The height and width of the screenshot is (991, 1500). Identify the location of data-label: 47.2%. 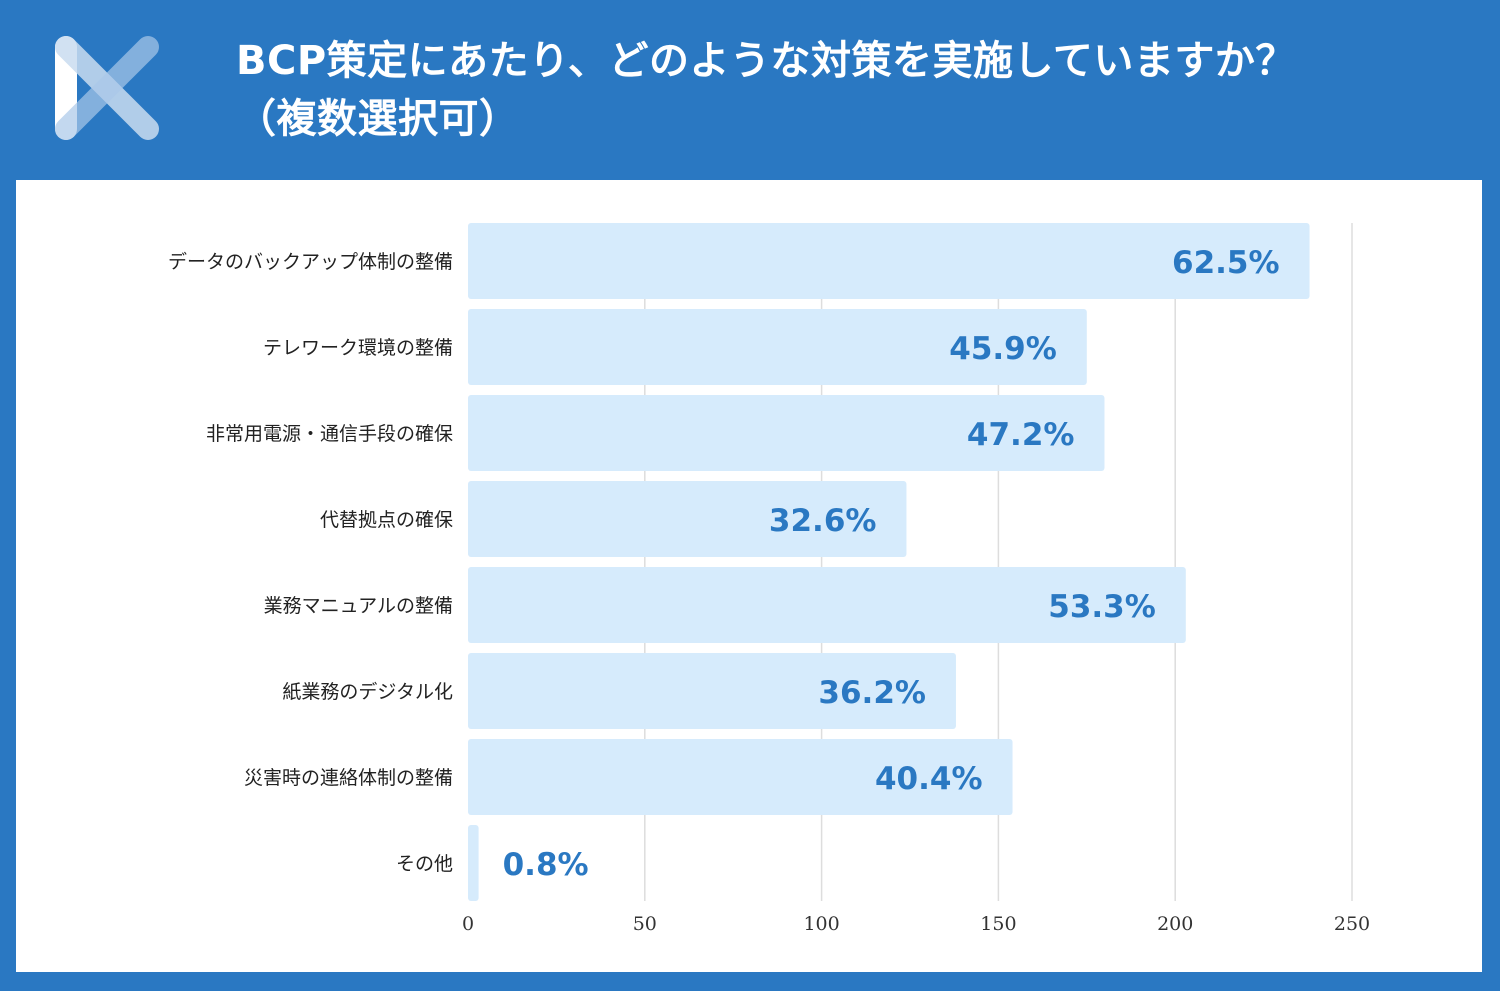
(1021, 435).